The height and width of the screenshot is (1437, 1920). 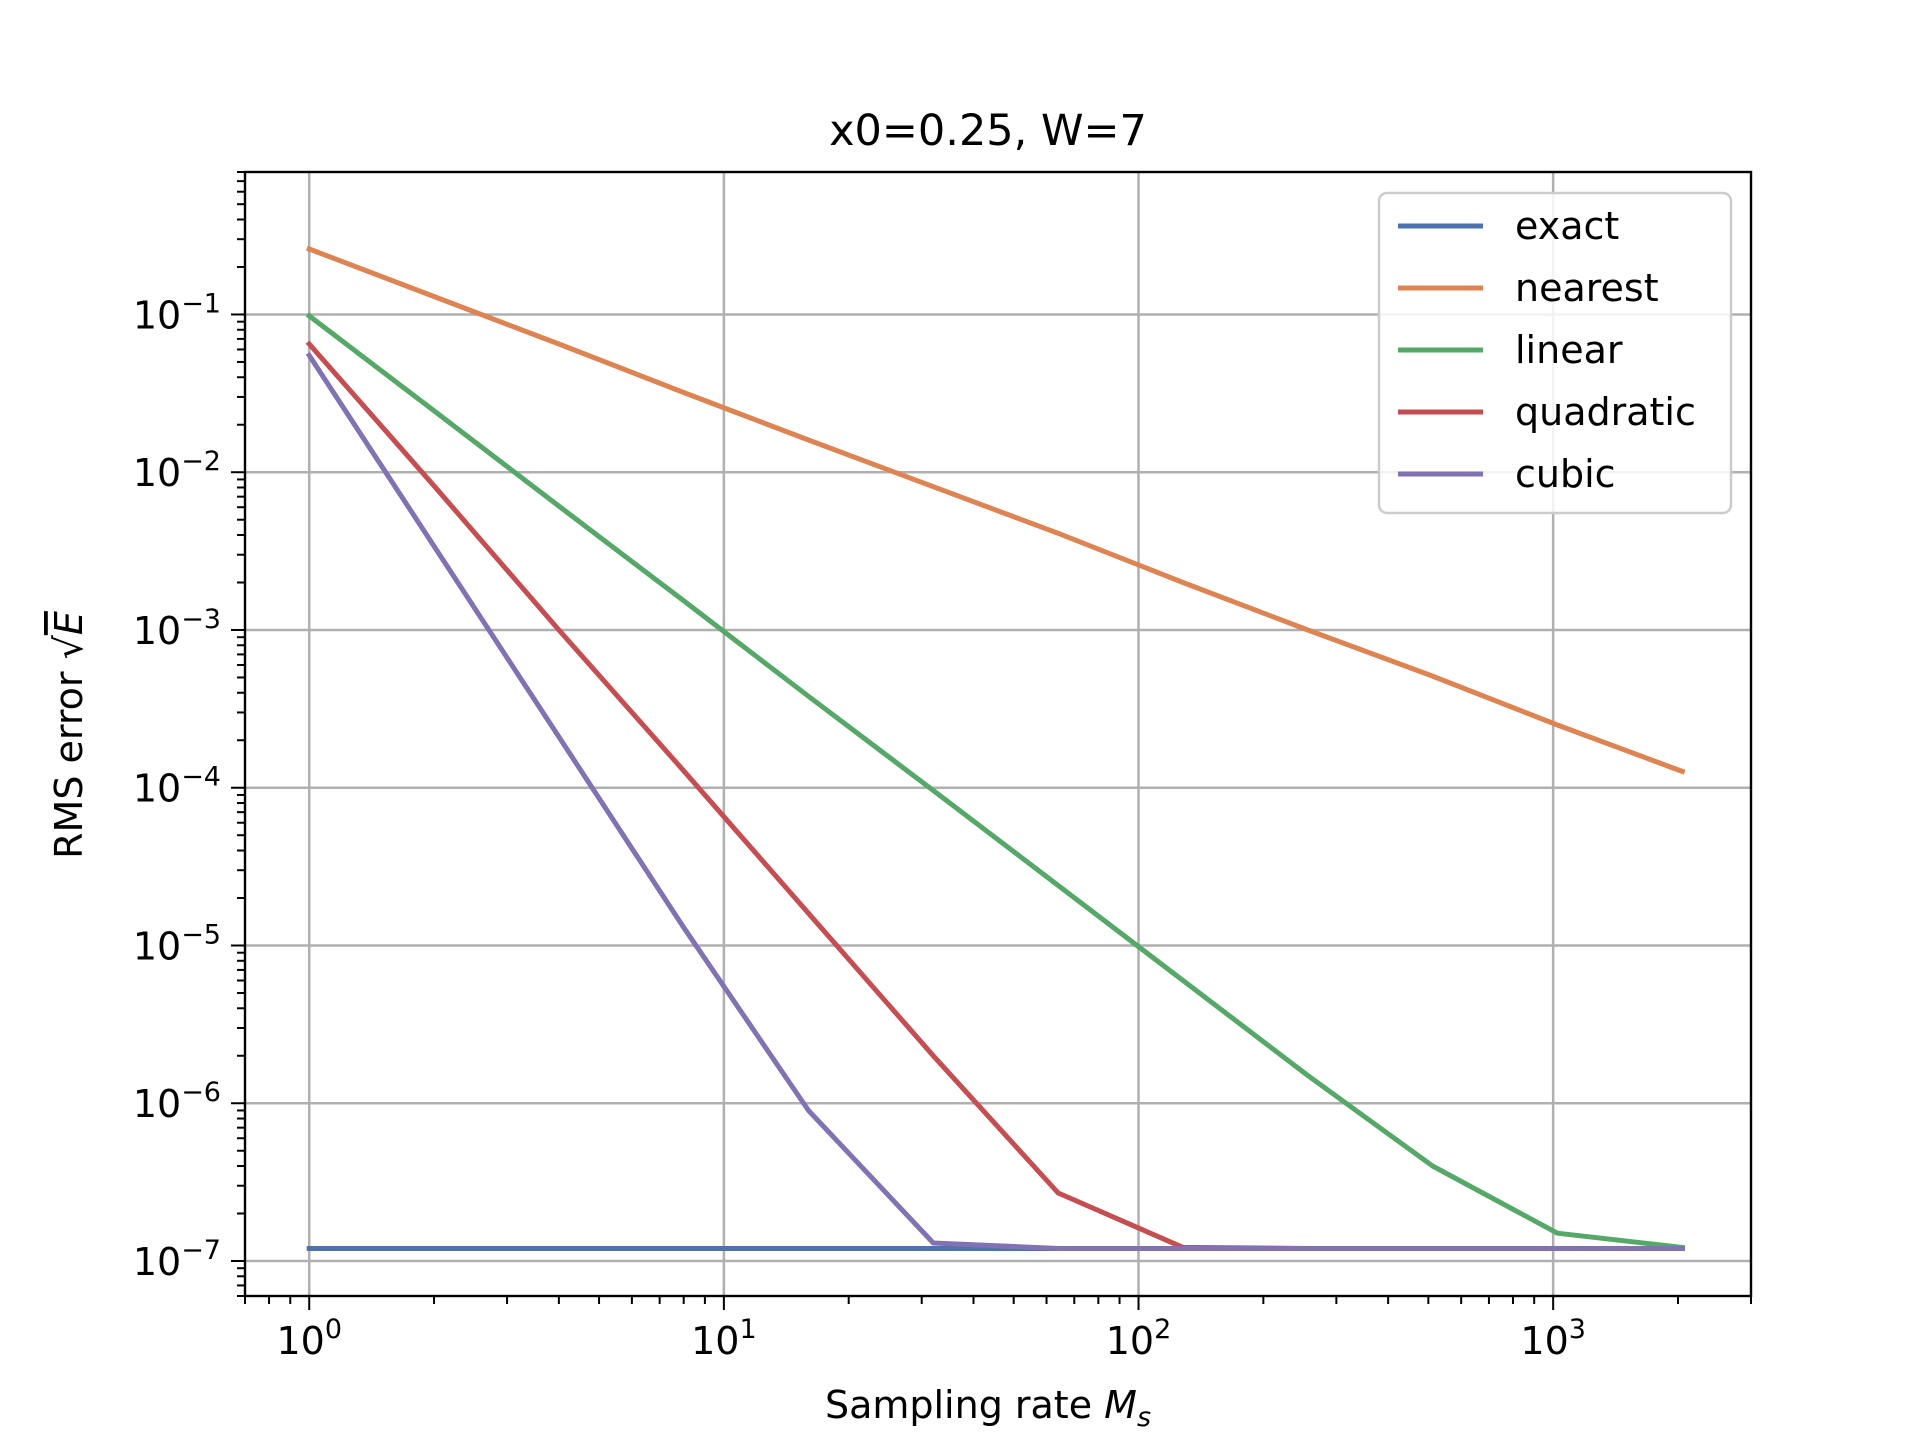 I want to click on legend-label-nearest: nearest, so click(x=1587, y=288).